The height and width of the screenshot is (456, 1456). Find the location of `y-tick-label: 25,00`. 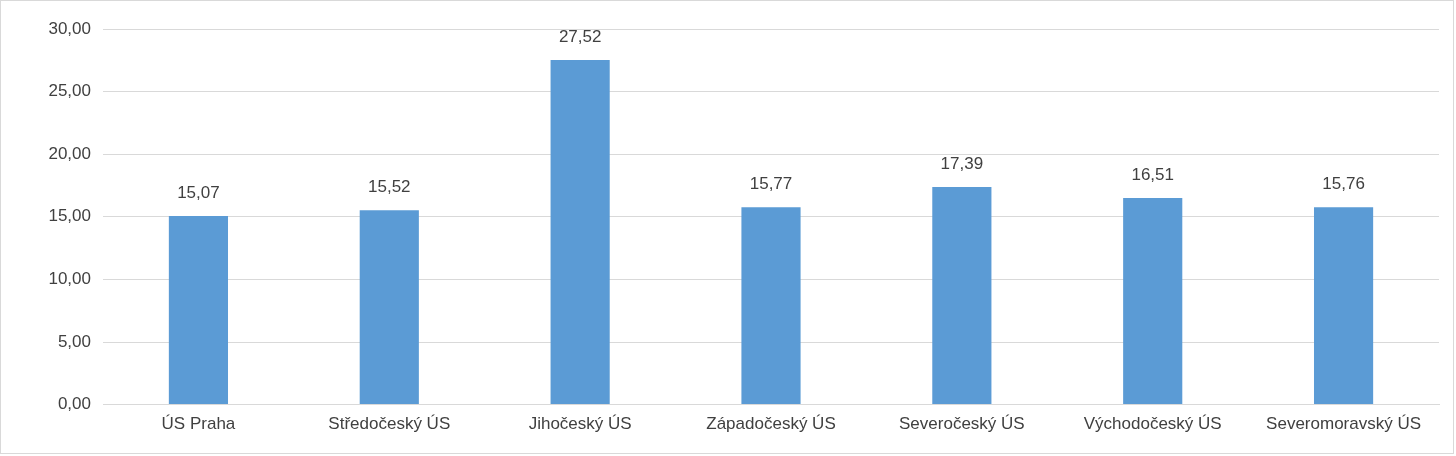

y-tick-label: 25,00 is located at coordinates (69, 91).